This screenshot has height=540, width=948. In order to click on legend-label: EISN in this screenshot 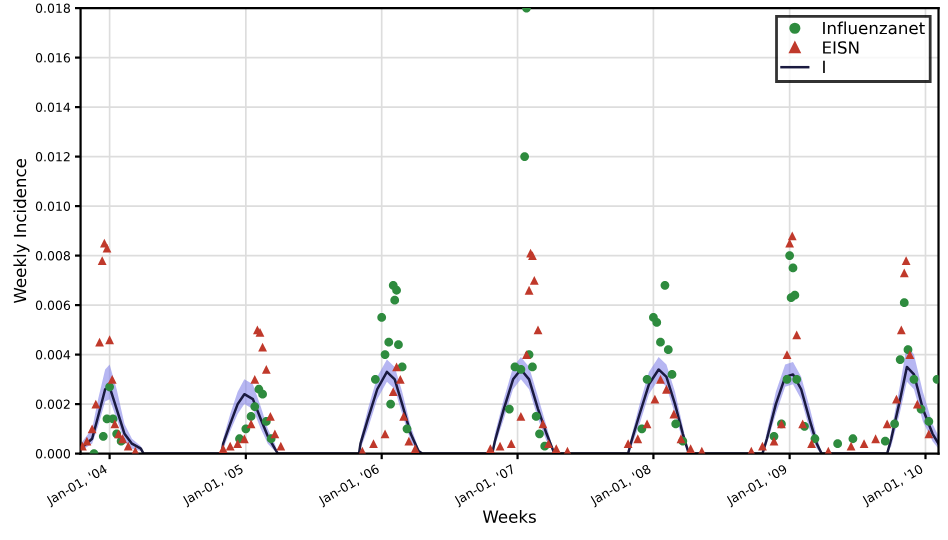, I will do `click(841, 47)`.